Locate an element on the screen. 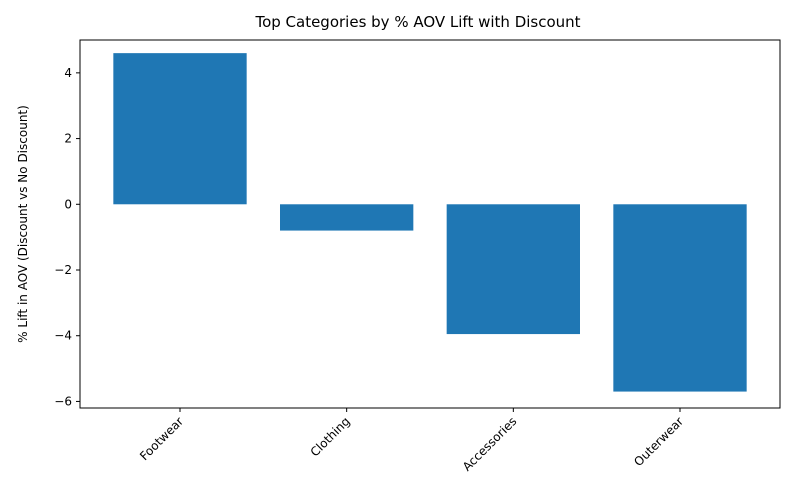 The height and width of the screenshot is (500, 800). y-tick-label: 2 is located at coordinates (68, 139).